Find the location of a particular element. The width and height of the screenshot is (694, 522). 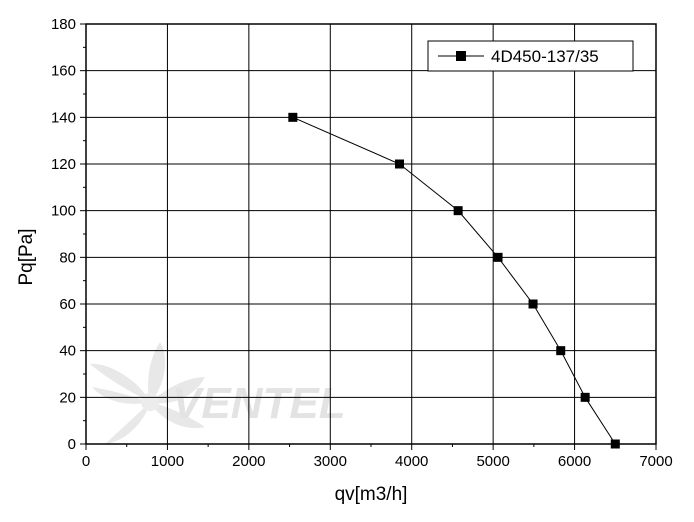

y-tick-label: 20 is located at coordinates (67, 397).